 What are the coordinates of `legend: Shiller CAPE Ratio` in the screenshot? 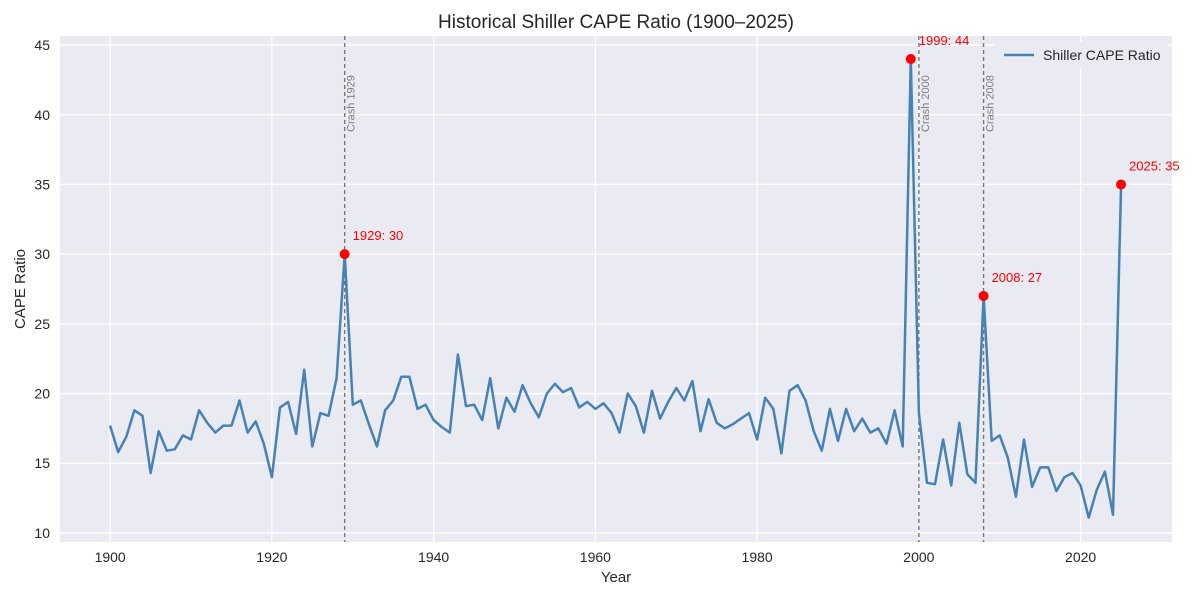 It's located at (1081, 55).